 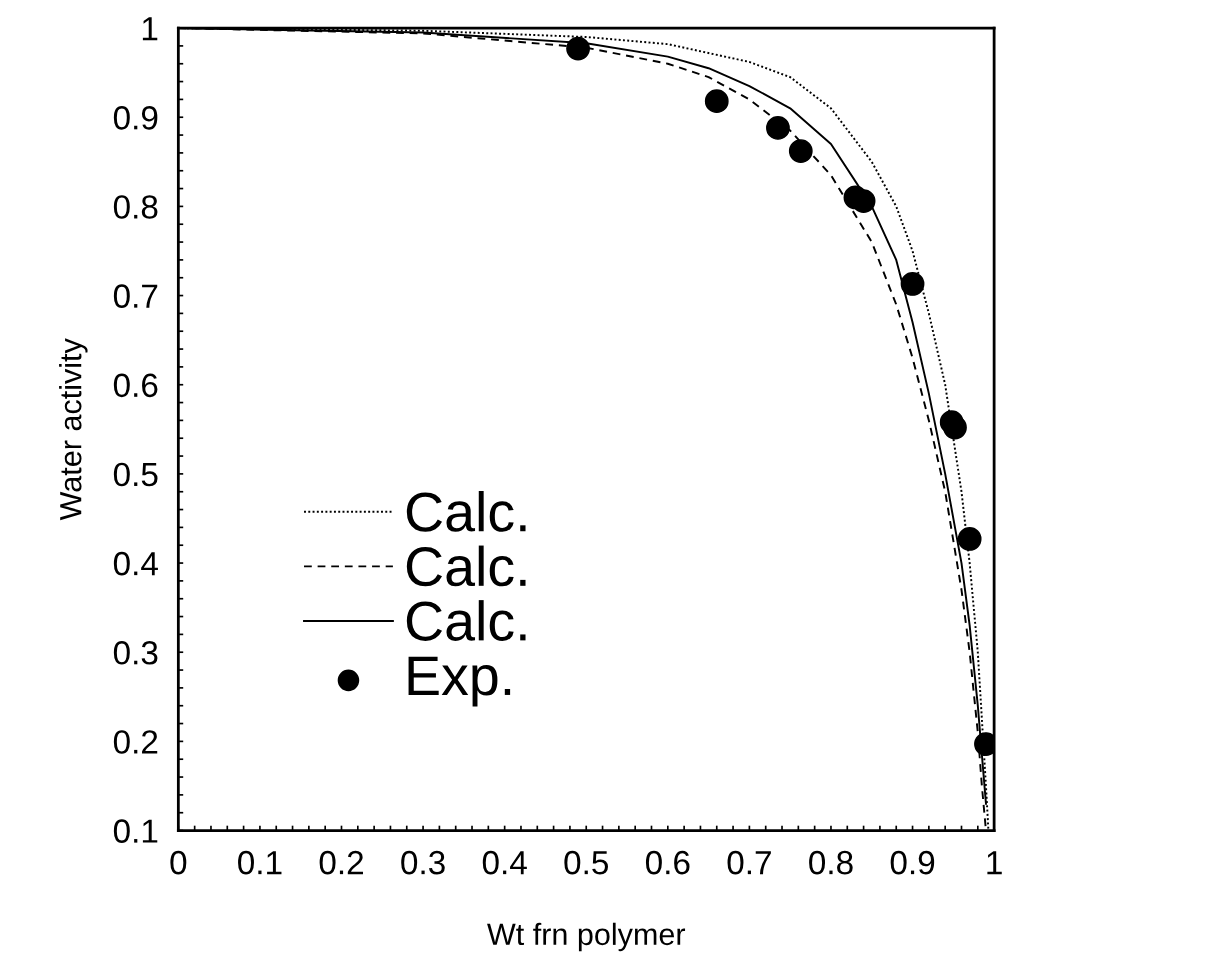 I want to click on x-tick-label: 0.8, so click(x=831, y=862).